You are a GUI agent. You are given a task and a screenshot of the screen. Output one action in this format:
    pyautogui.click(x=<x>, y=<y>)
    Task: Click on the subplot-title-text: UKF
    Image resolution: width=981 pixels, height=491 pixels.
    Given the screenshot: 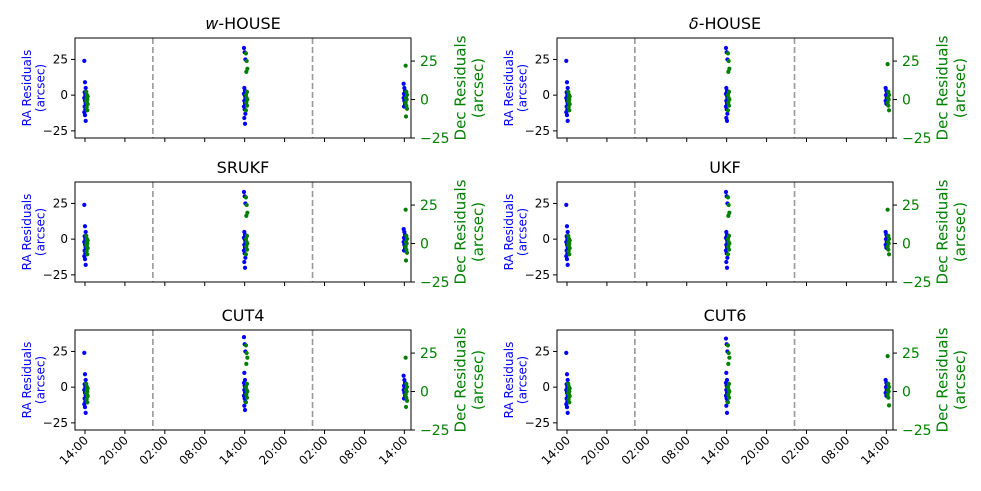 What is the action you would take?
    pyautogui.click(x=724, y=167)
    